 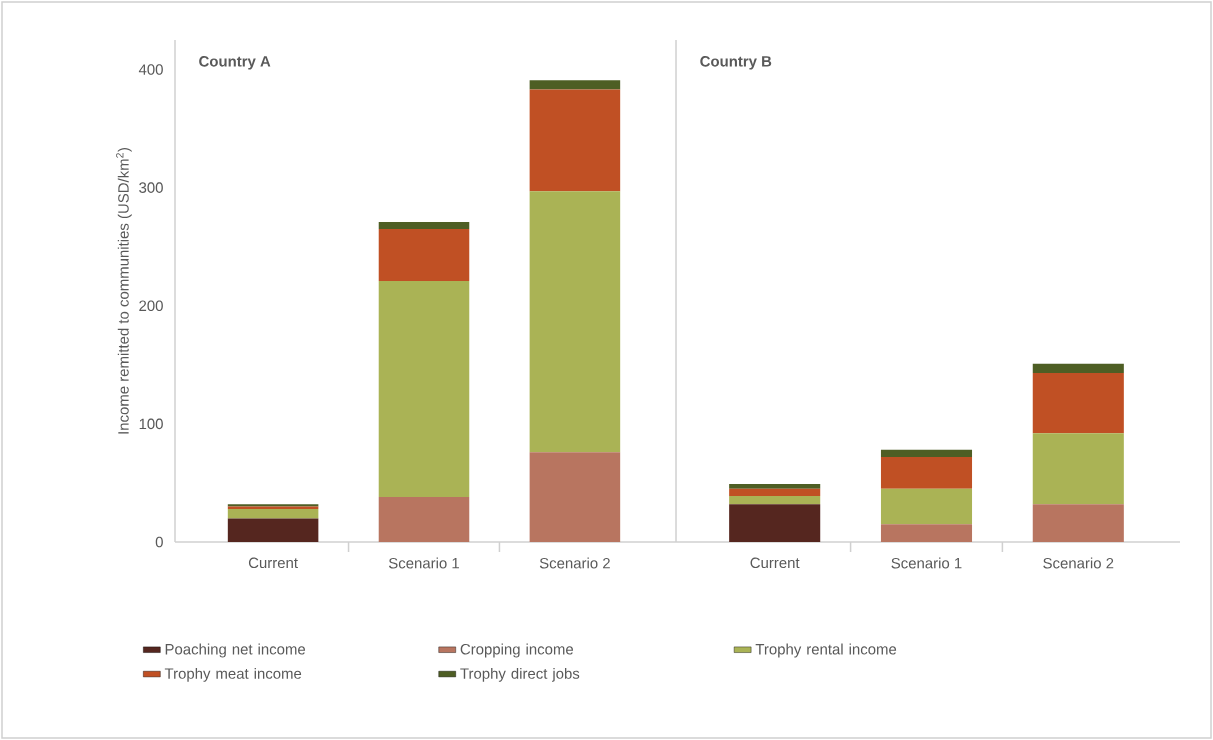 What do you see at coordinates (151, 187) in the screenshot?
I see `y-tick-label: 300` at bounding box center [151, 187].